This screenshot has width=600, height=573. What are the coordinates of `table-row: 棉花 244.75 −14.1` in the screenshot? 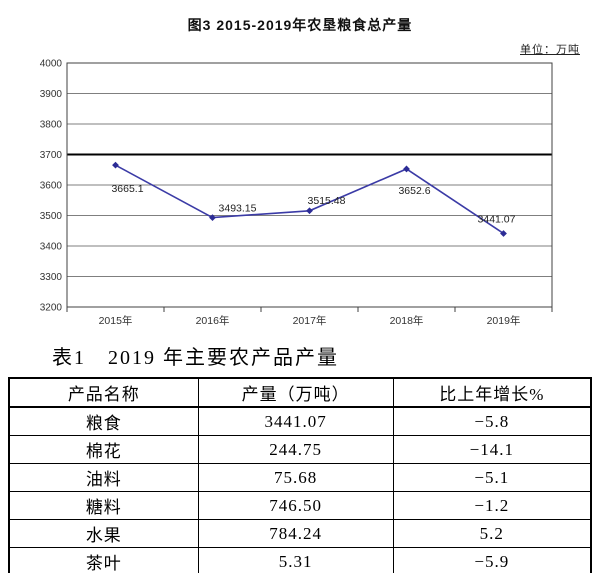 It's located at (300, 449).